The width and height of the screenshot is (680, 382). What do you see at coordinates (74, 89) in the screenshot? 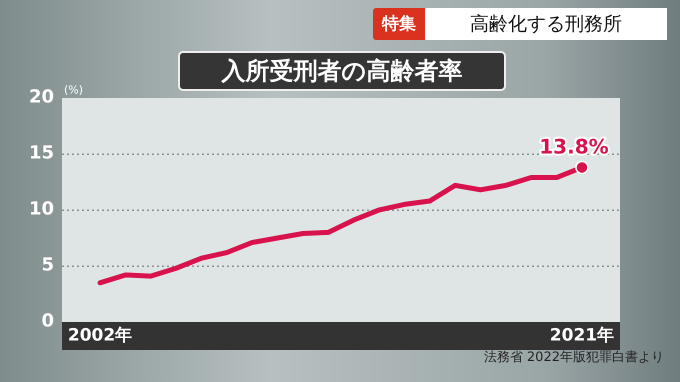
I see `y-axis-title: (%)` at bounding box center [74, 89].